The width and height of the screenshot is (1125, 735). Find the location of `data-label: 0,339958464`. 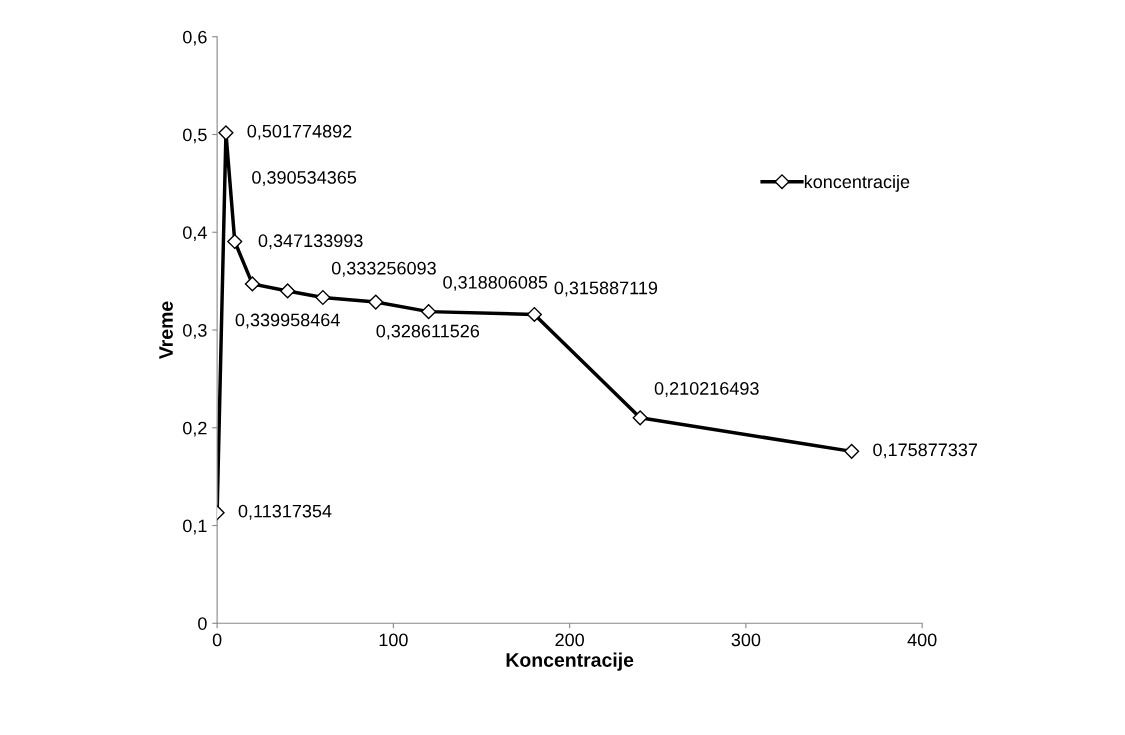

data-label: 0,339958464 is located at coordinates (287, 321).